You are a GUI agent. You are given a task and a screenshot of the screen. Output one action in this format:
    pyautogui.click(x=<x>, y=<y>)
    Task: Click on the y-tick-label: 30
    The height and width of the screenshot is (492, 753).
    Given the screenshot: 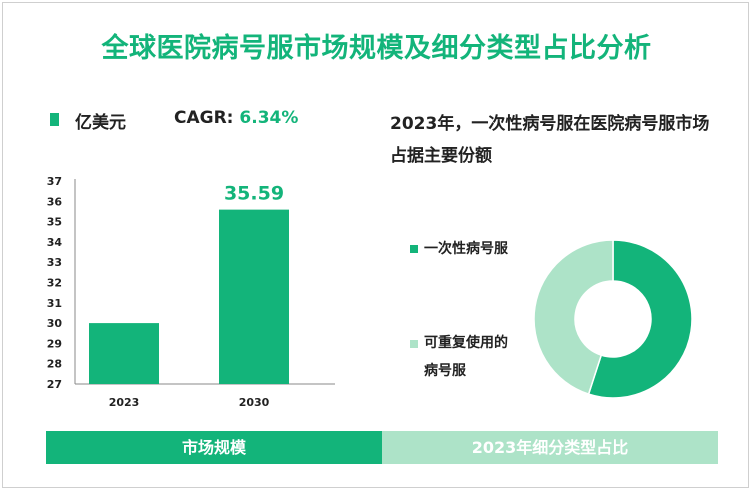 What is the action you would take?
    pyautogui.click(x=55, y=323)
    